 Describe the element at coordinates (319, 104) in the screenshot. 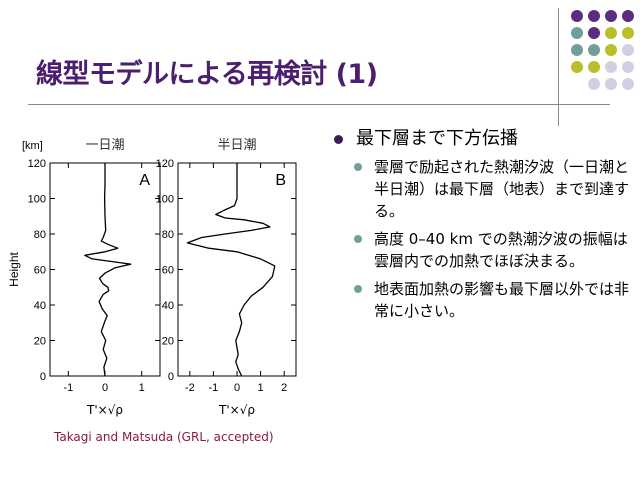

I see `title-underline-rule` at that location.